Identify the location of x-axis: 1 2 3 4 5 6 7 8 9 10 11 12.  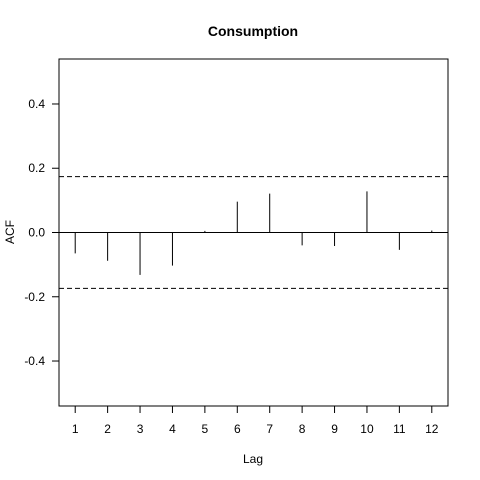
(255, 421).